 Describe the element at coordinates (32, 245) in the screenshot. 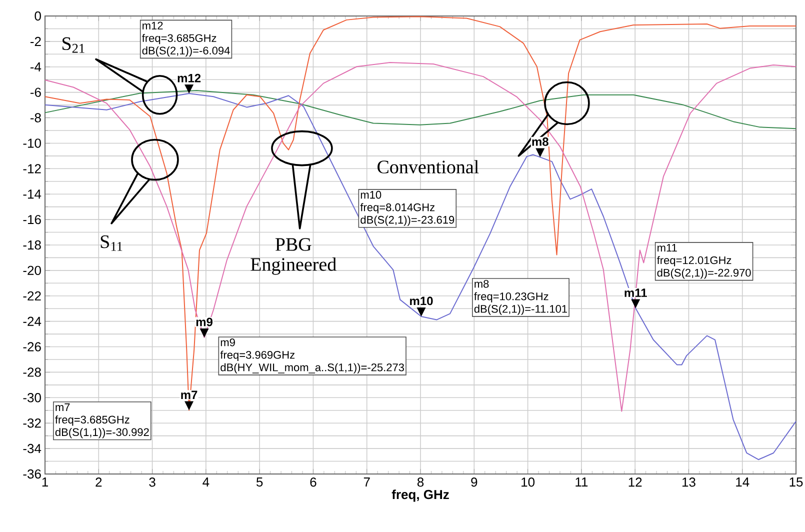

I see `y-tick-label: -18` at that location.